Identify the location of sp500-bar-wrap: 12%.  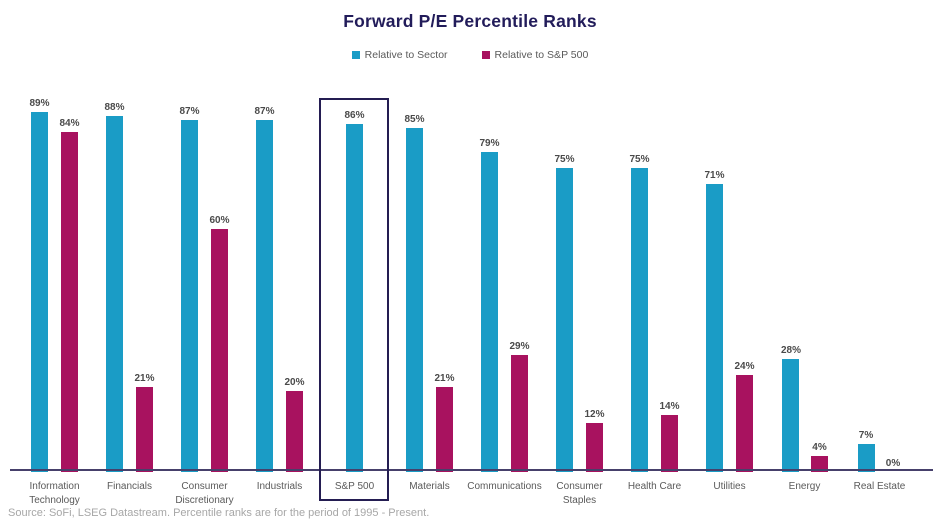
(595, 440).